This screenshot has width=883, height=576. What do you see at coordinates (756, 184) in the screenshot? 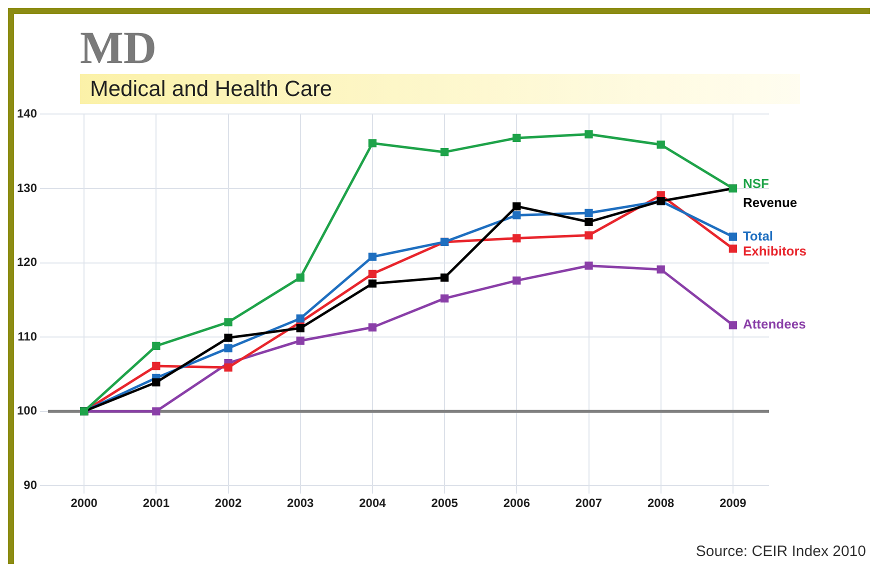
I see `series-label: NSF` at bounding box center [756, 184].